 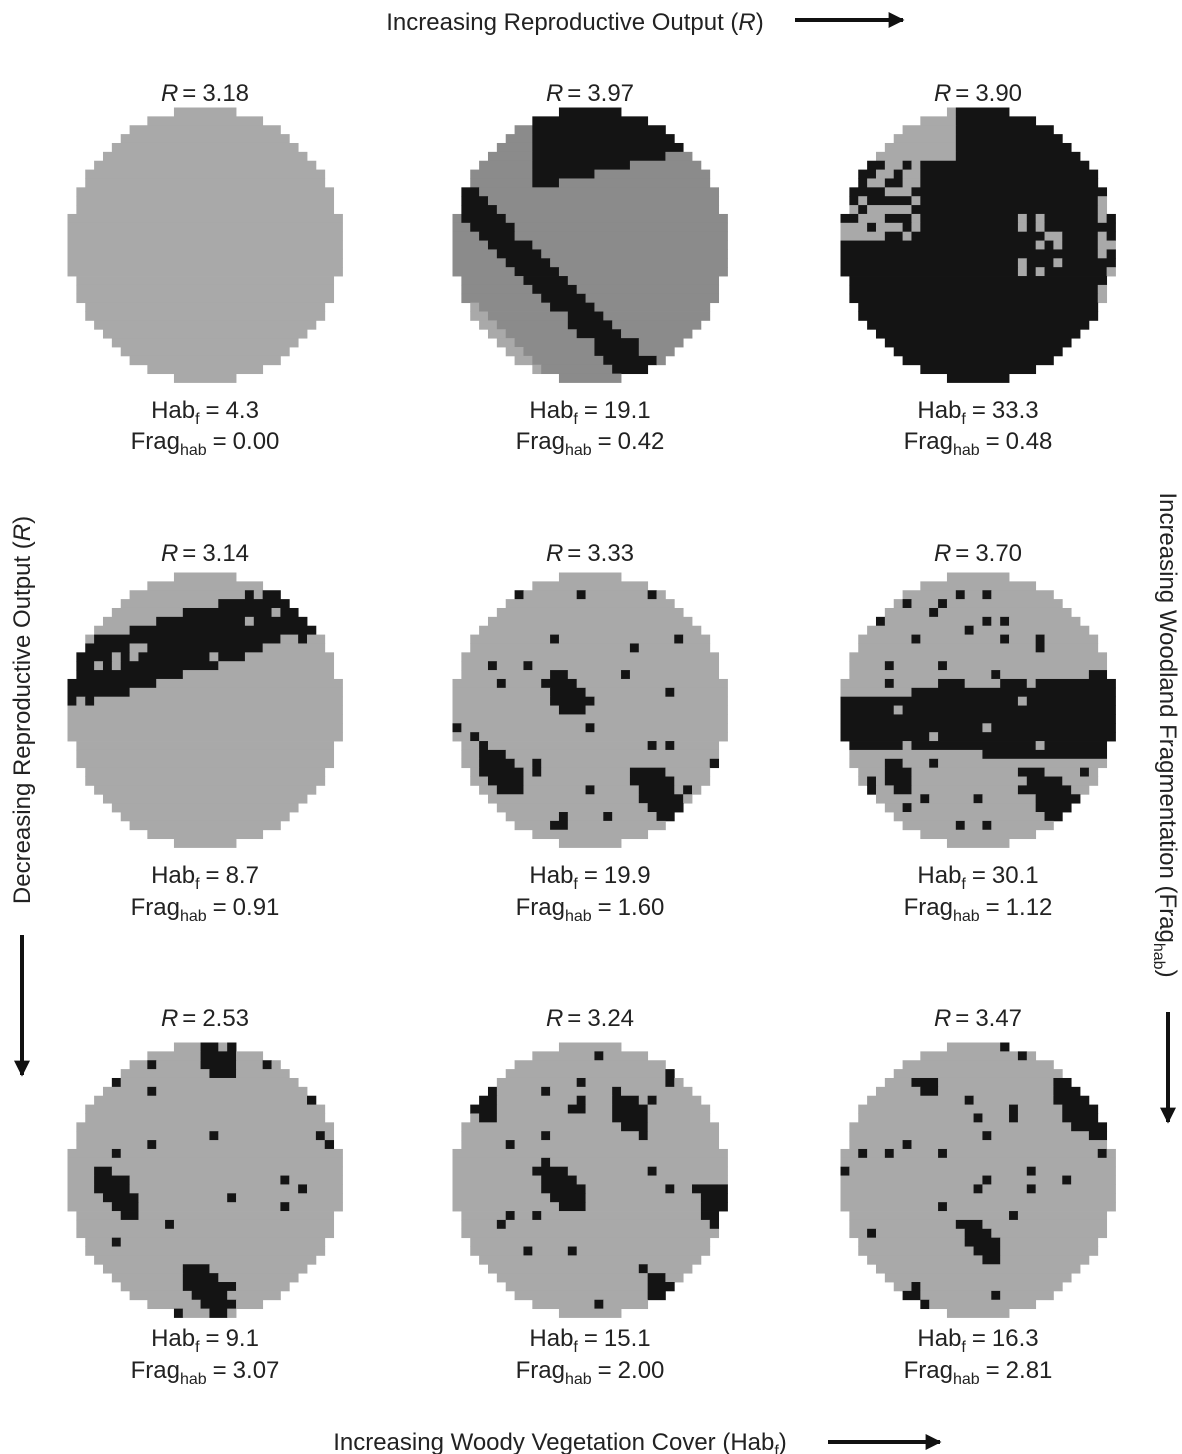 I want to click on habitat-map, so click(x=205, y=1180).